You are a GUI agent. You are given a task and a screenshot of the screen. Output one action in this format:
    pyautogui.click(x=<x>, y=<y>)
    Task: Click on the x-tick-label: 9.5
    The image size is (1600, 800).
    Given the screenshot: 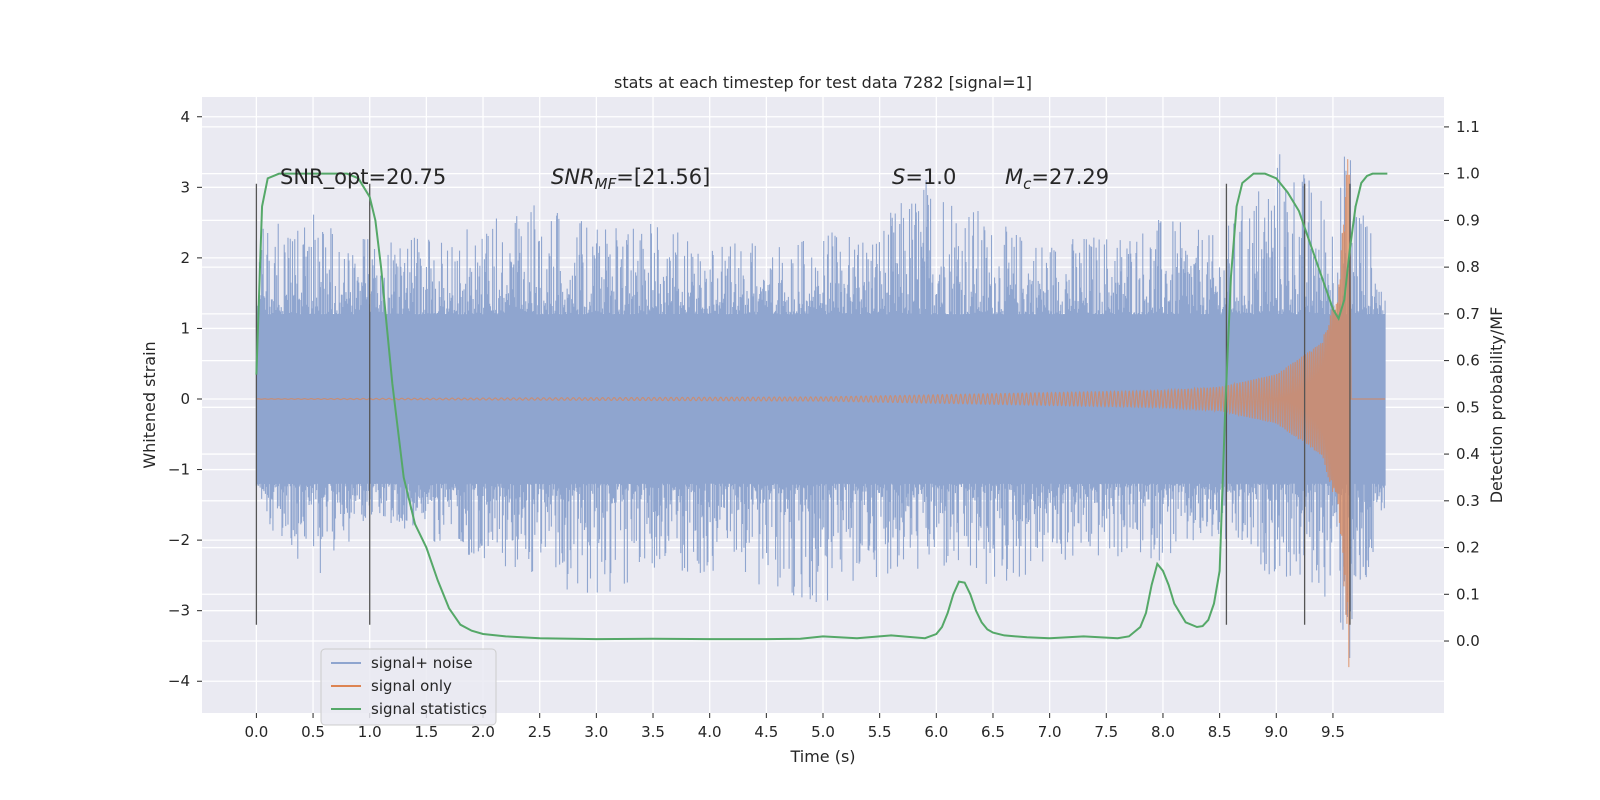 What is the action you would take?
    pyautogui.click(x=1333, y=732)
    